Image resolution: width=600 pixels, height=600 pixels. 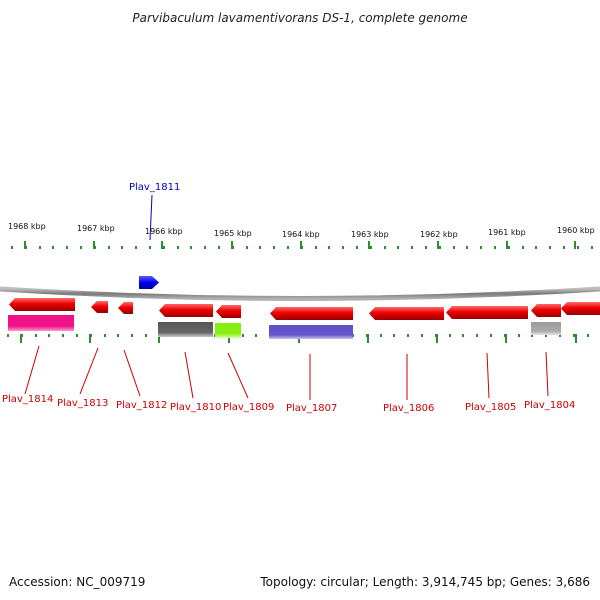 What do you see at coordinates (233, 233) in the screenshot?
I see `kbp-label: 1965 kbp` at bounding box center [233, 233].